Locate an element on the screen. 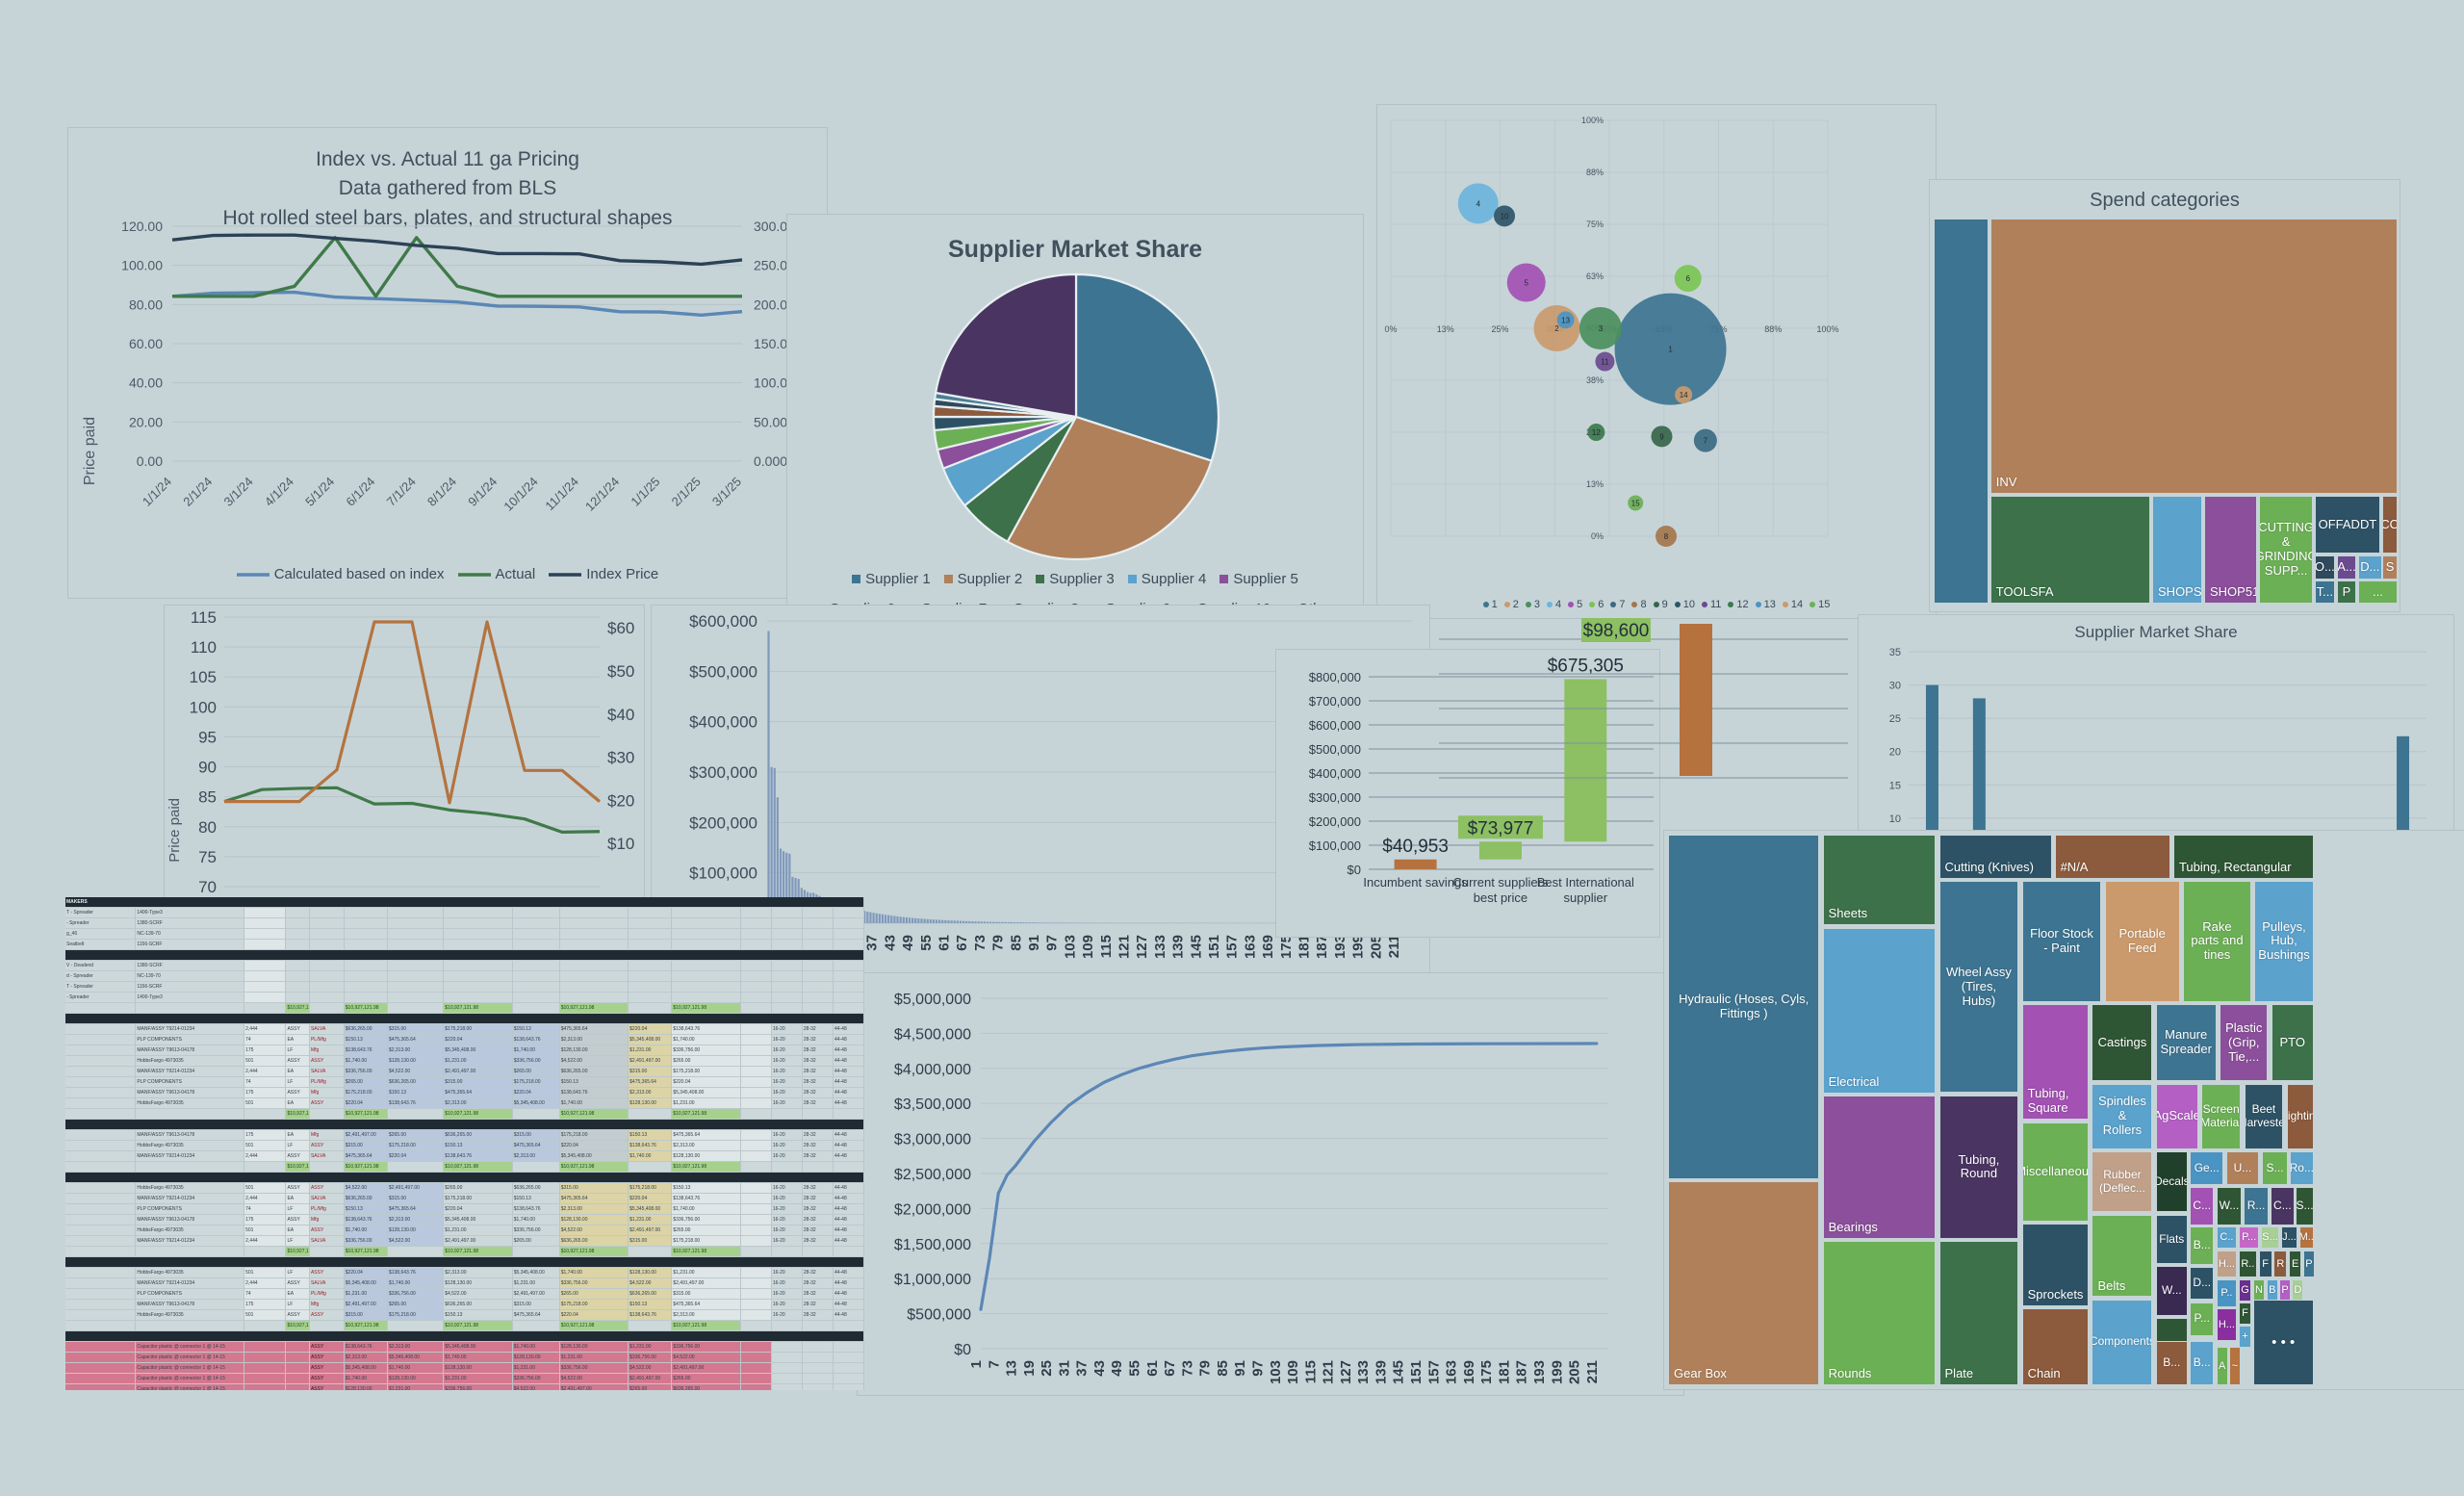 This screenshot has height=1496, width=2464. treemap-cell: Rounds is located at coordinates (1879, 1313).